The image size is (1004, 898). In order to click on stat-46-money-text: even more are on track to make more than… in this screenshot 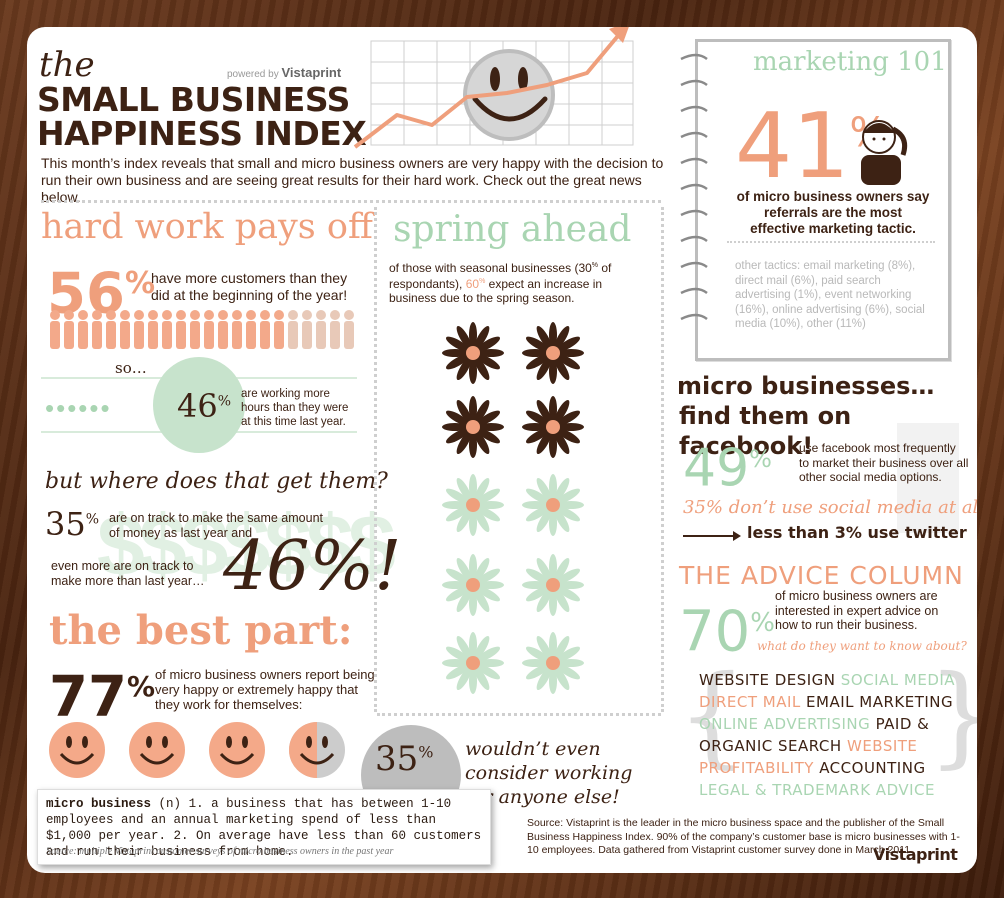, I will do `click(128, 573)`.